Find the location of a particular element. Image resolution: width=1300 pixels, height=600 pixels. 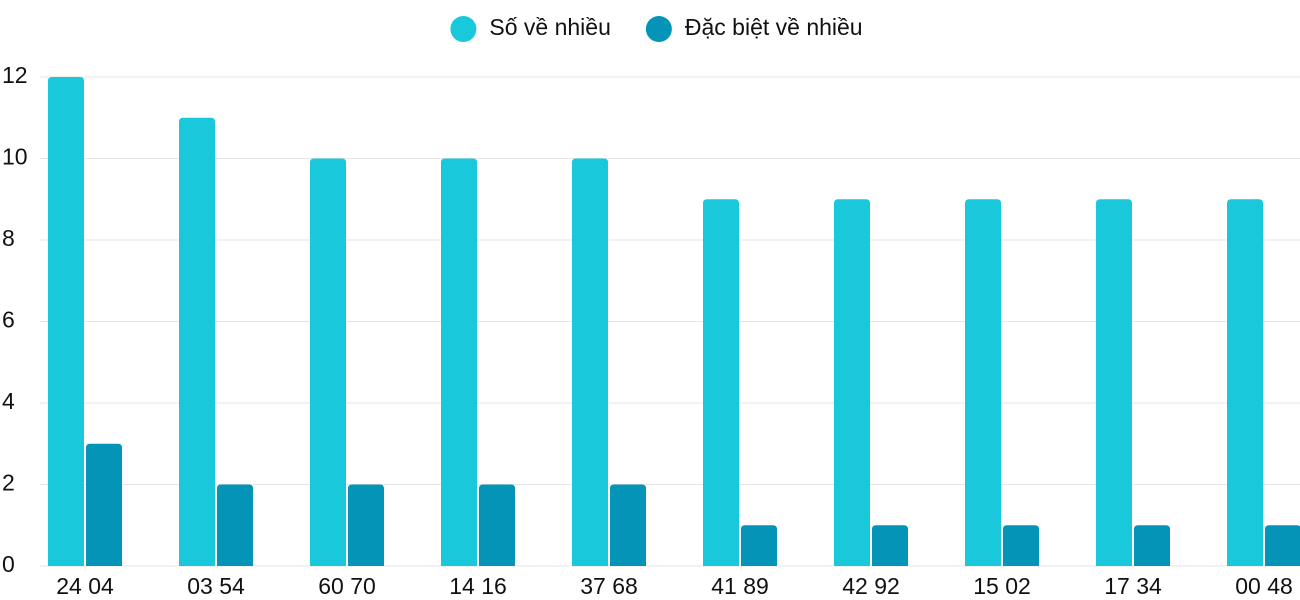

legend-item: Số về nhiều is located at coordinates (530, 28).